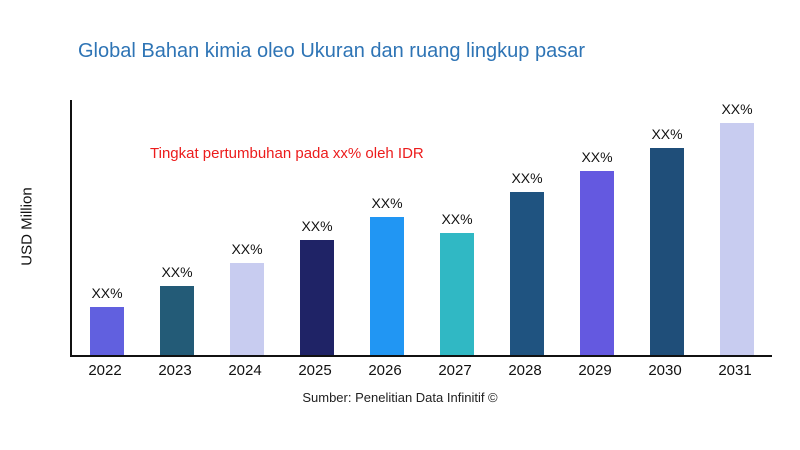 The width and height of the screenshot is (800, 450). What do you see at coordinates (27, 226) in the screenshot?
I see `y-axis-label: USD Million` at bounding box center [27, 226].